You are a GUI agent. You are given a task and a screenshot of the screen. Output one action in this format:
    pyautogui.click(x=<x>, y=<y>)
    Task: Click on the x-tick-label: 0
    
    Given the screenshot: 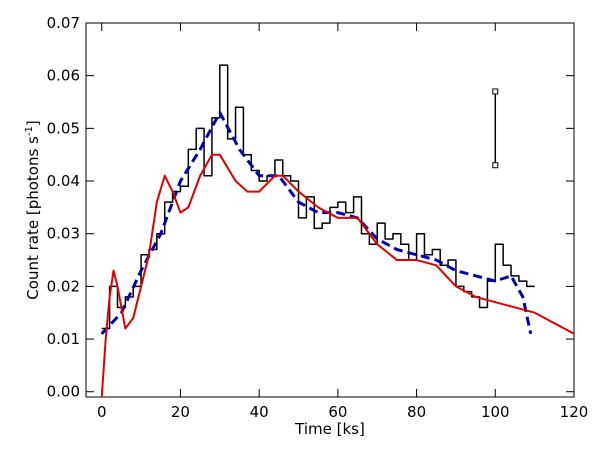 What is the action you would take?
    pyautogui.click(x=102, y=412)
    